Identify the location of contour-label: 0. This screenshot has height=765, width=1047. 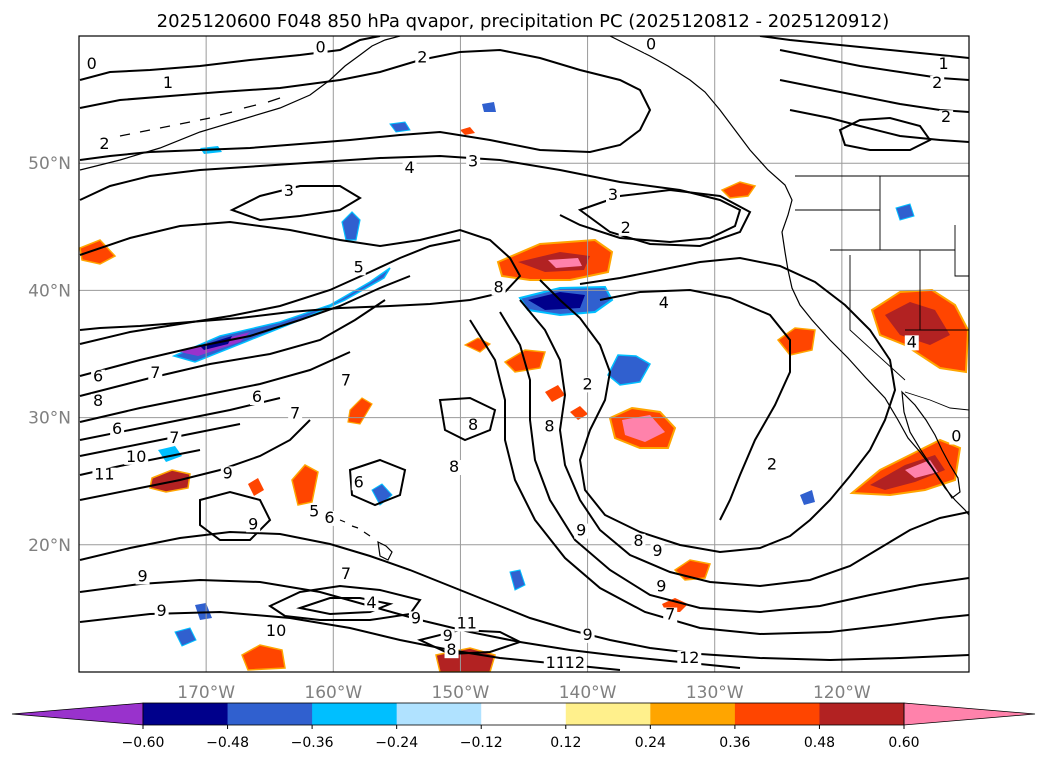
(651, 44).